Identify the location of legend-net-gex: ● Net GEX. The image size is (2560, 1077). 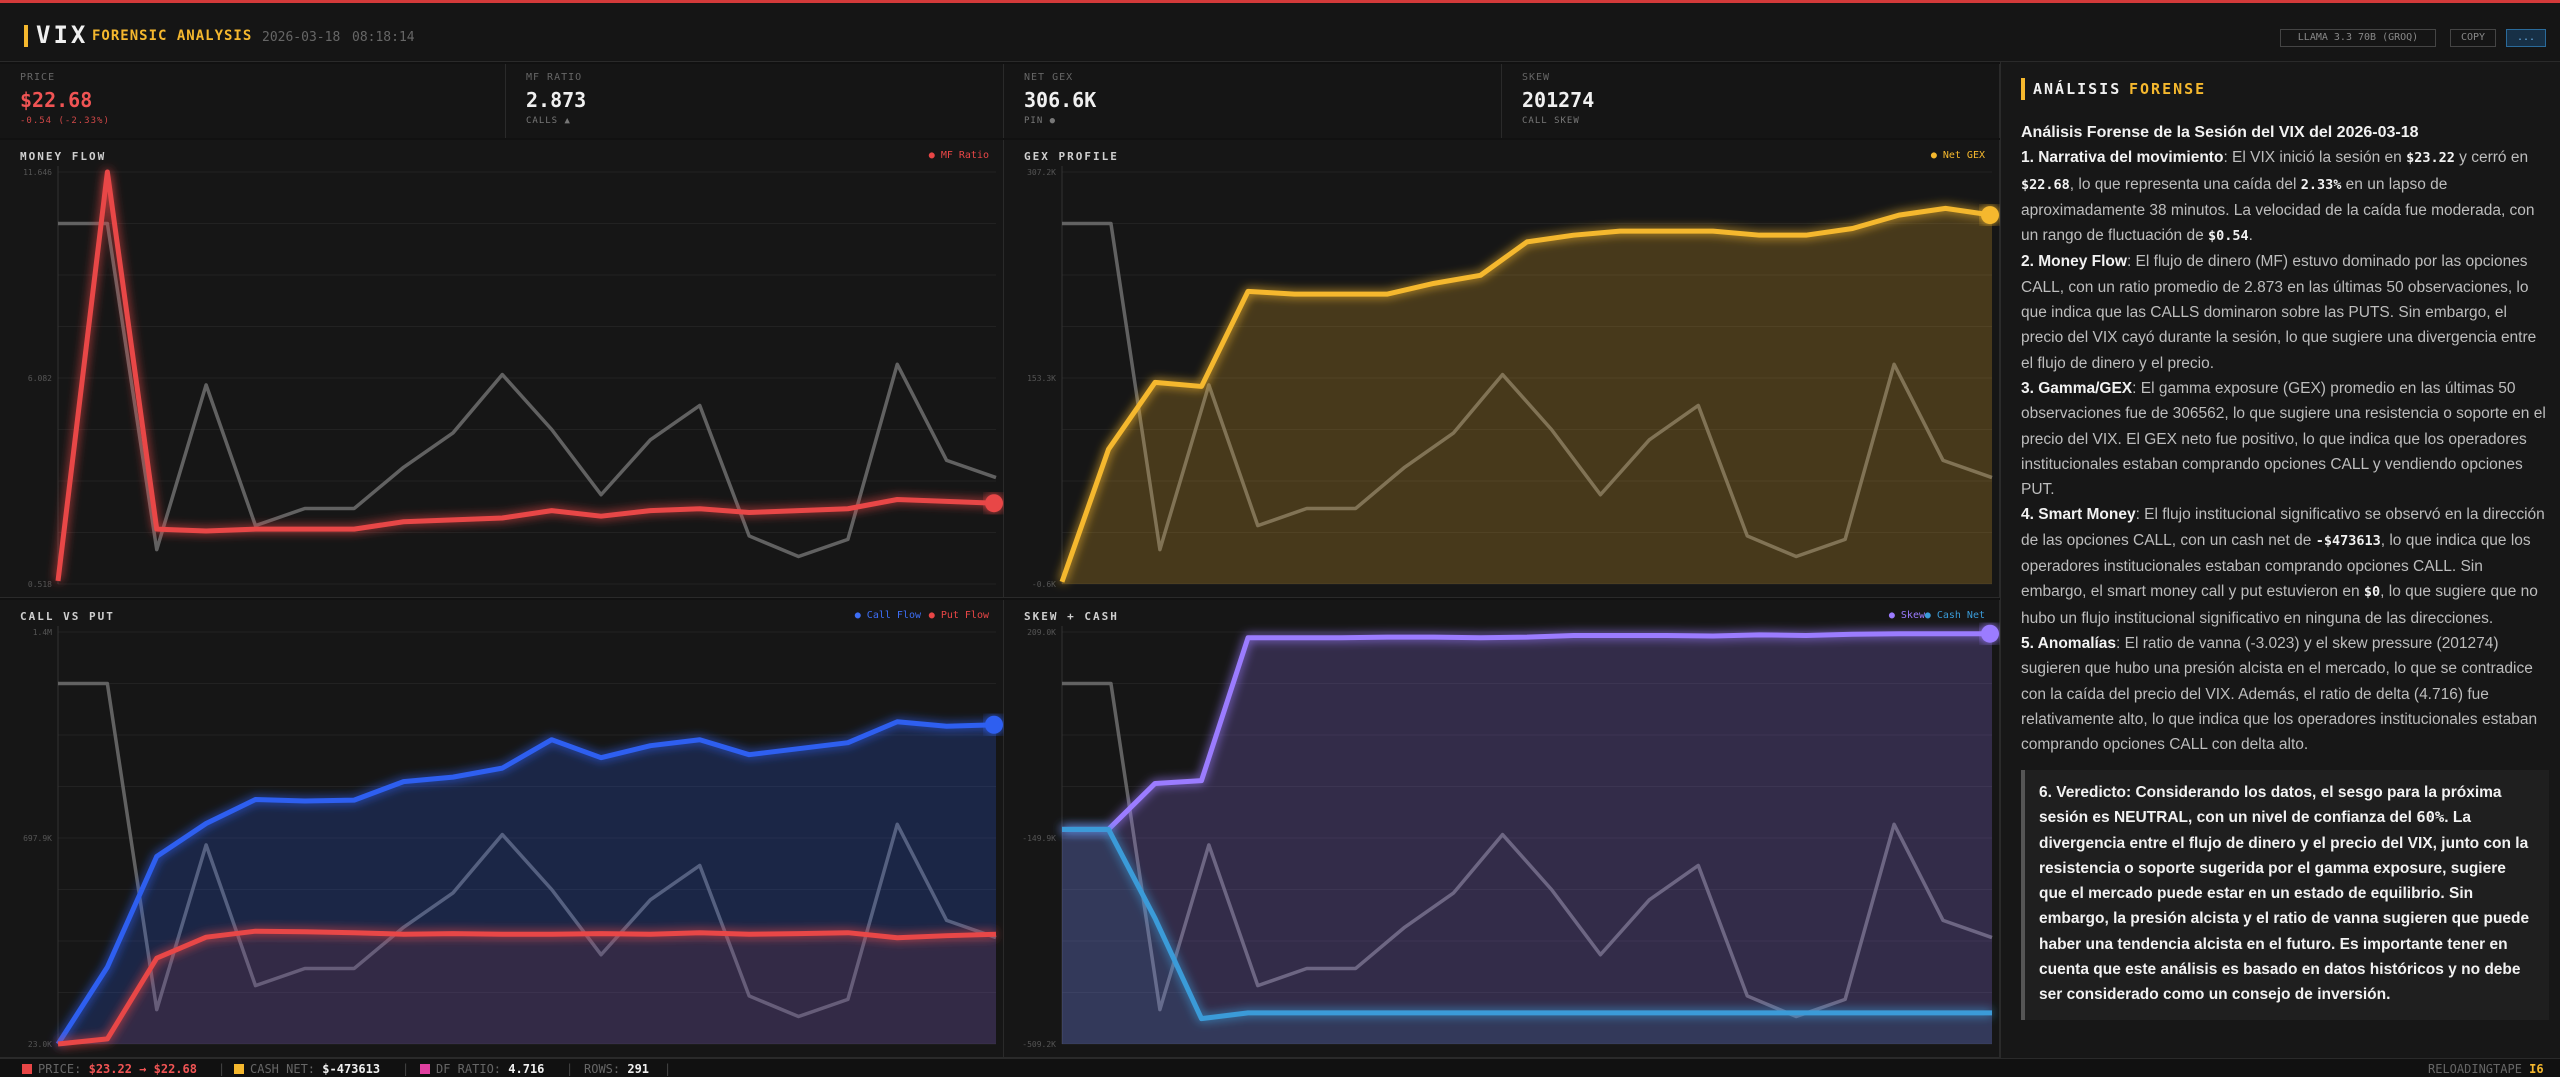
(1957, 155).